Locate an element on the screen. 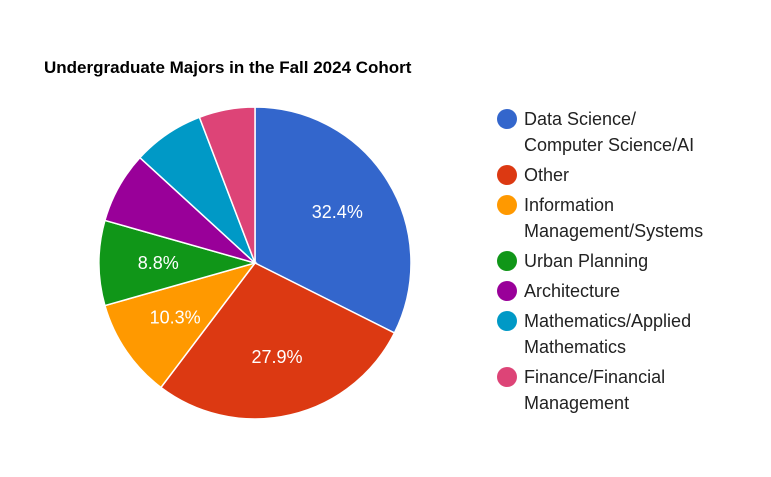  legend-label-5: Architecture is located at coordinates (572, 291).